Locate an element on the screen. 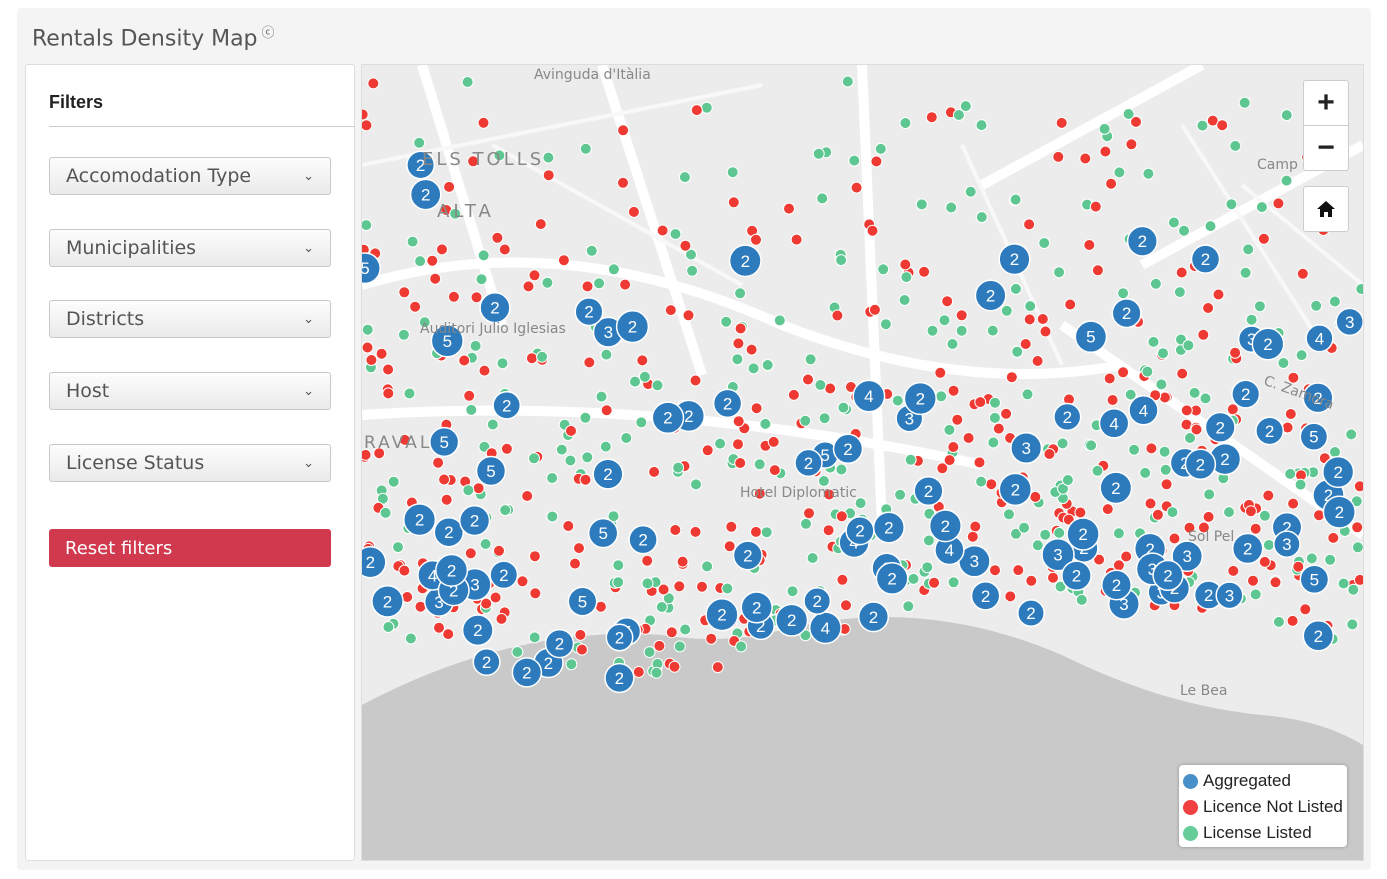 This screenshot has height=879, width=1387. zoom-out-button: − is located at coordinates (1326, 147).